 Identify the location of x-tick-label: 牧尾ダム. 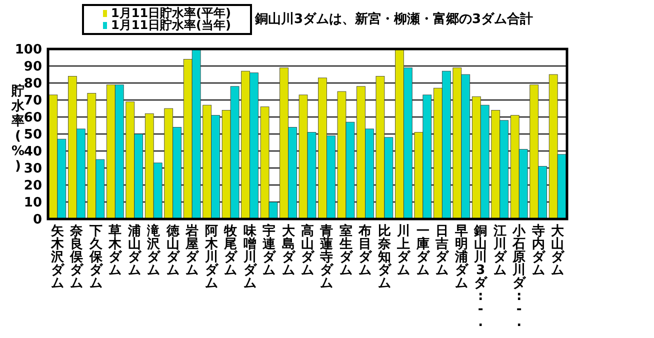
(230, 251).